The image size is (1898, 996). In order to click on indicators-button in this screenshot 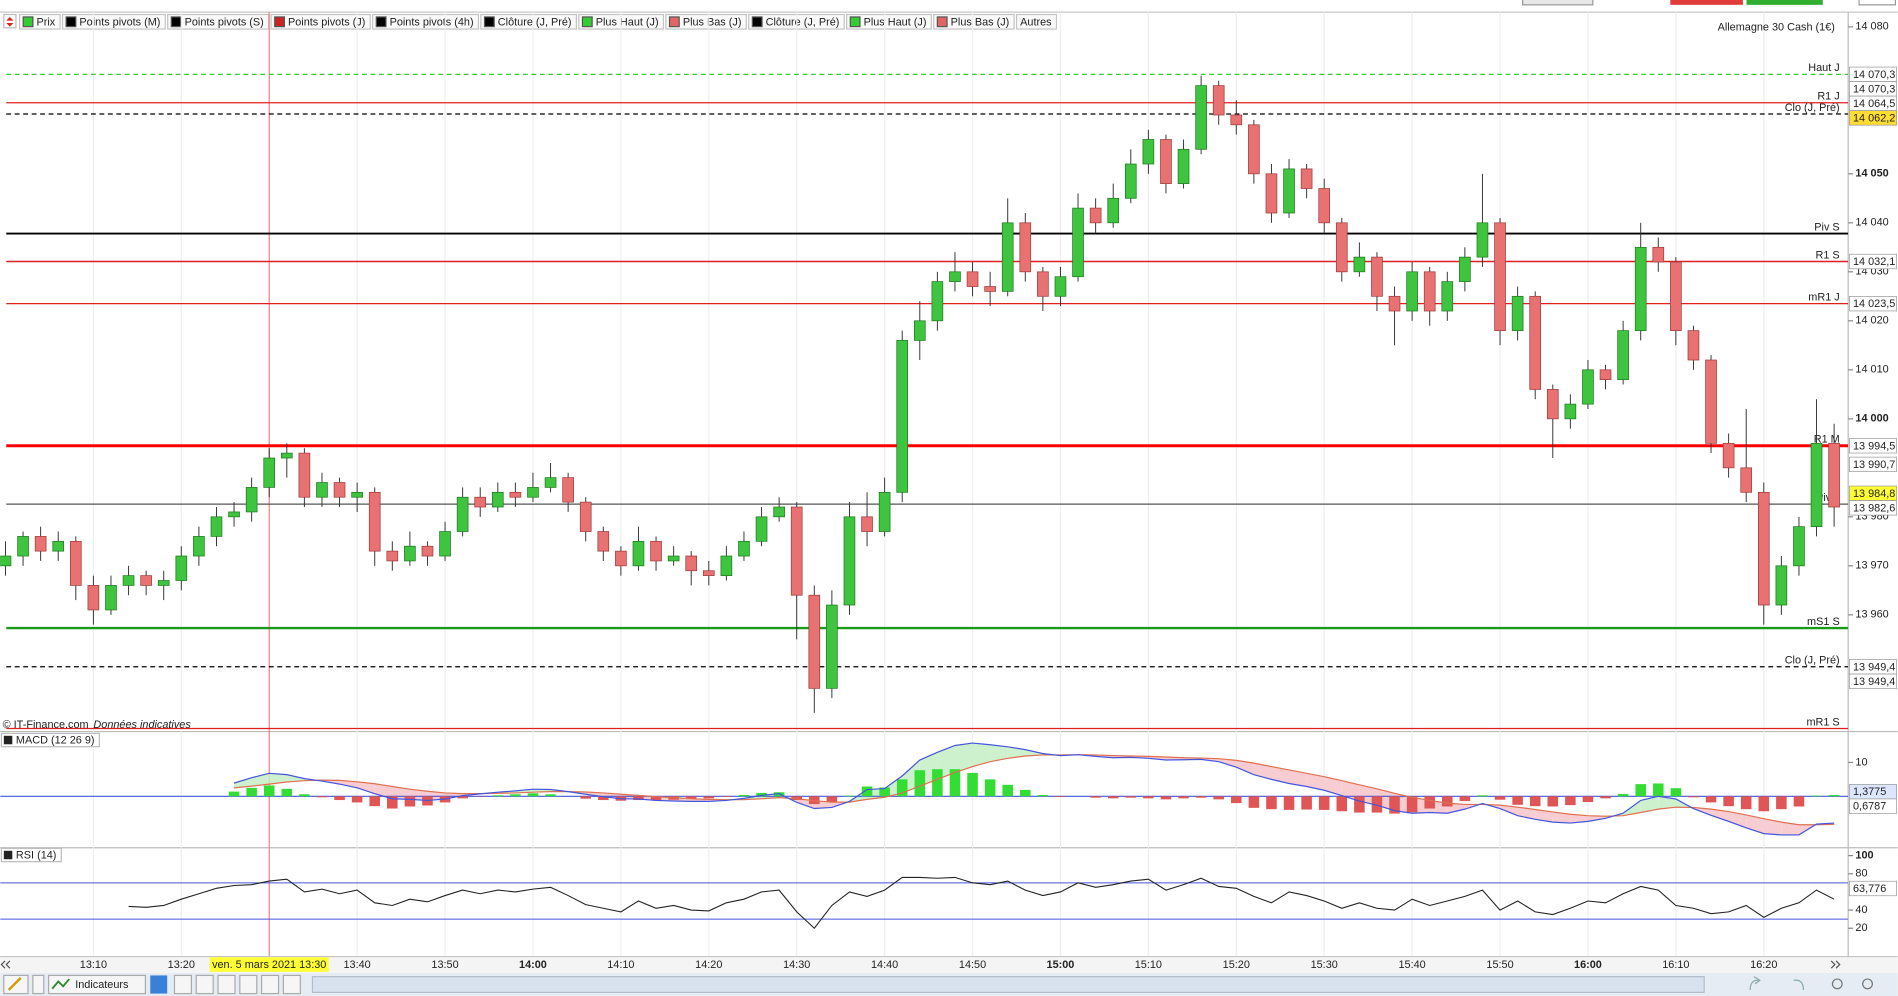, I will do `click(97, 984)`.